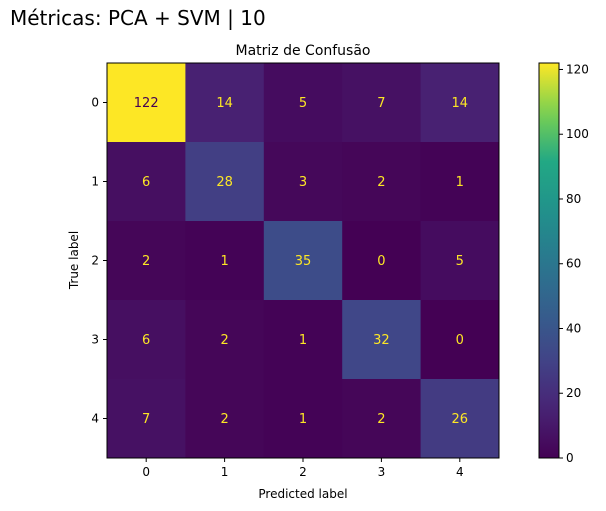  Describe the element at coordinates (146, 472) in the screenshot. I see `x-tick-label: 0` at that location.